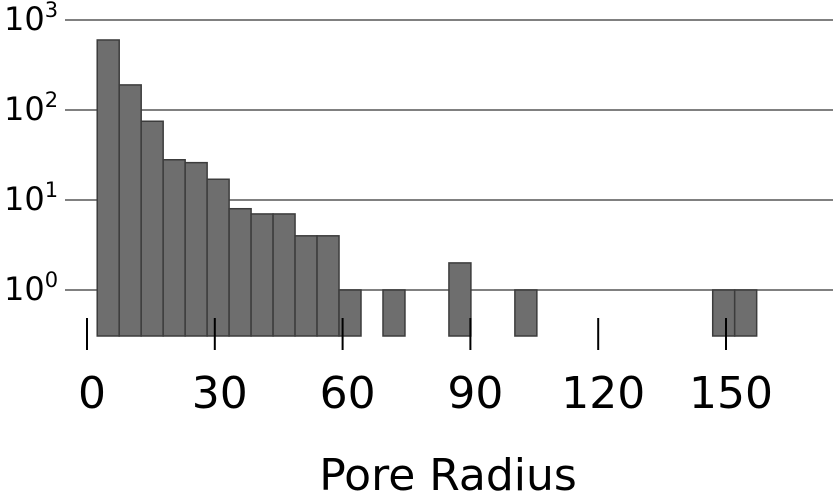 The image size is (838, 497). I want to click on y-tick-label-1e2: 10², so click(31, 108).